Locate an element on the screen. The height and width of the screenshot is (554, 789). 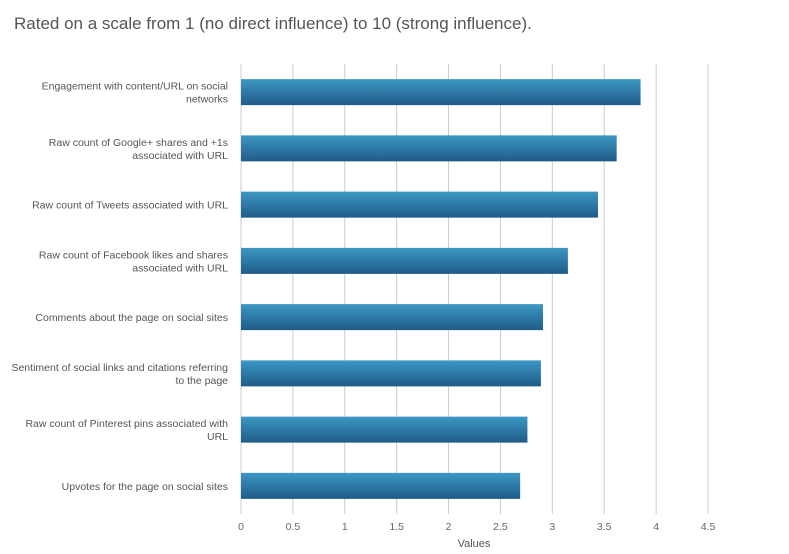
category-label: Comments about the page on social sites is located at coordinates (131, 318).